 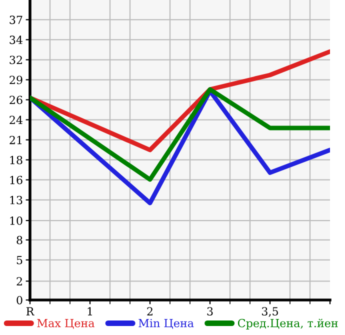 What do you see at coordinates (16, 220) in the screenshot?
I see `y-tick-label: 10` at bounding box center [16, 220].